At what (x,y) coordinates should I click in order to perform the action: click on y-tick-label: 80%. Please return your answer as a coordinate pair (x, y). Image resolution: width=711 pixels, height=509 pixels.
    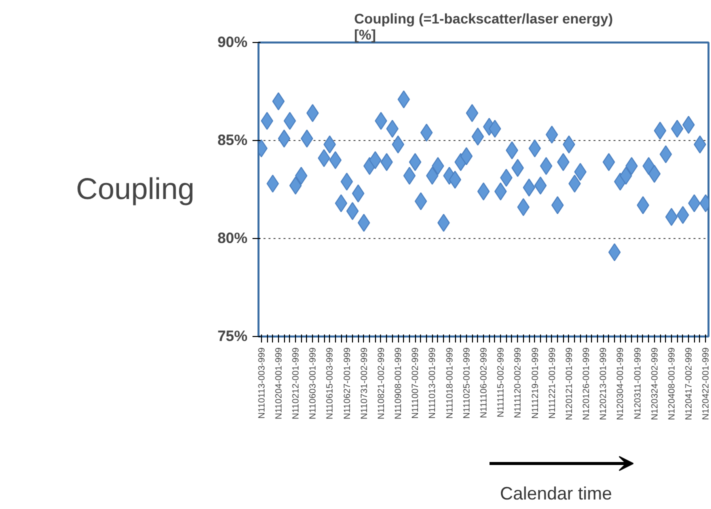
    Looking at the image, I should click on (232, 238).